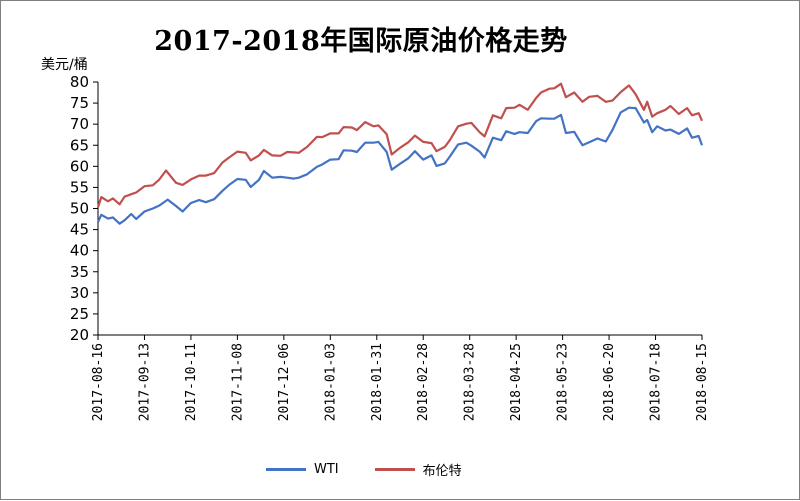 This screenshot has width=800, height=501. I want to click on legend-swatch-brent, so click(394, 469).